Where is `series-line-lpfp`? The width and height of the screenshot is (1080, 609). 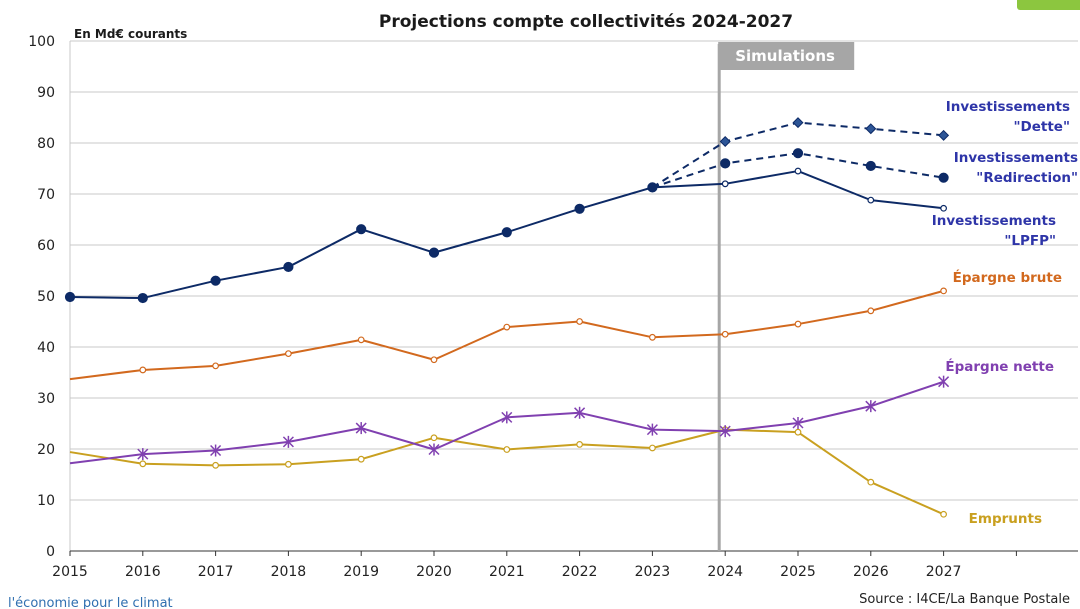
series-line-lpfp is located at coordinates (798, 190).